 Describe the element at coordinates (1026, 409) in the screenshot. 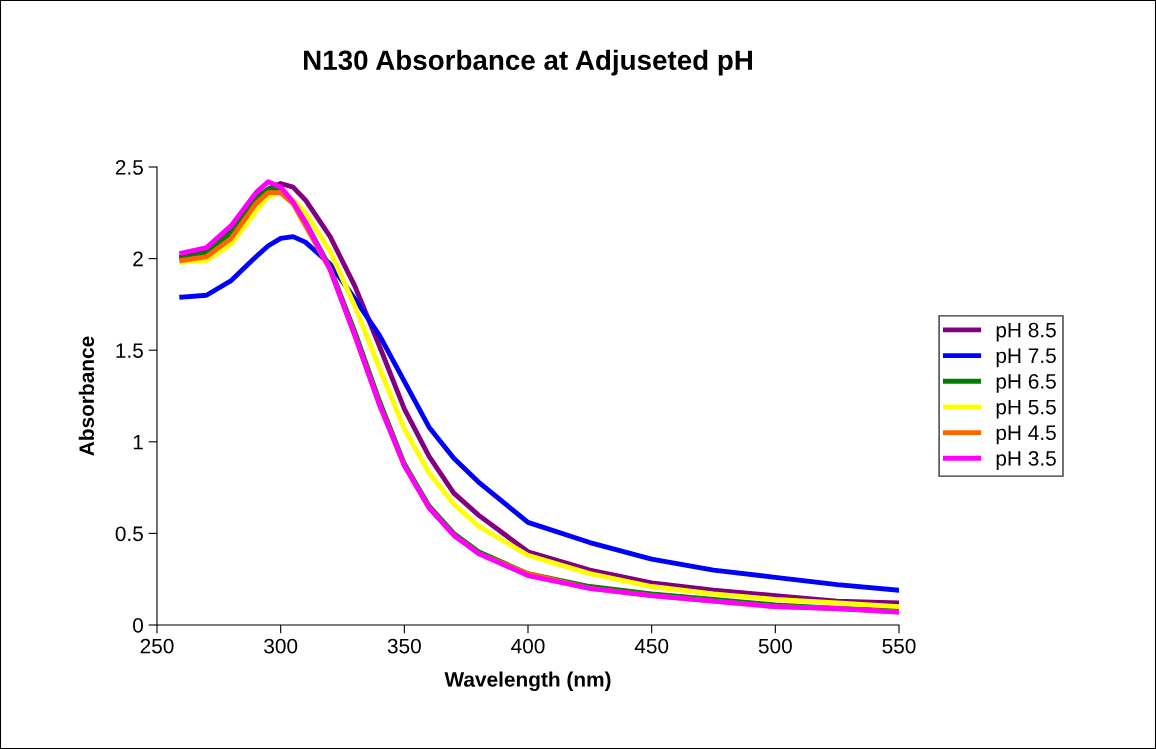

I see `legend-label: pH 5.5` at that location.